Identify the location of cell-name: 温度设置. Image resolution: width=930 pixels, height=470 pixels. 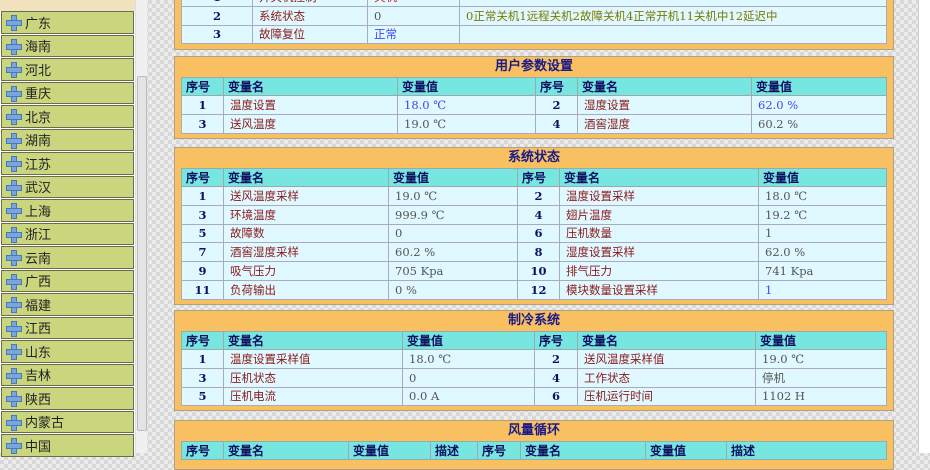
(310, 105).